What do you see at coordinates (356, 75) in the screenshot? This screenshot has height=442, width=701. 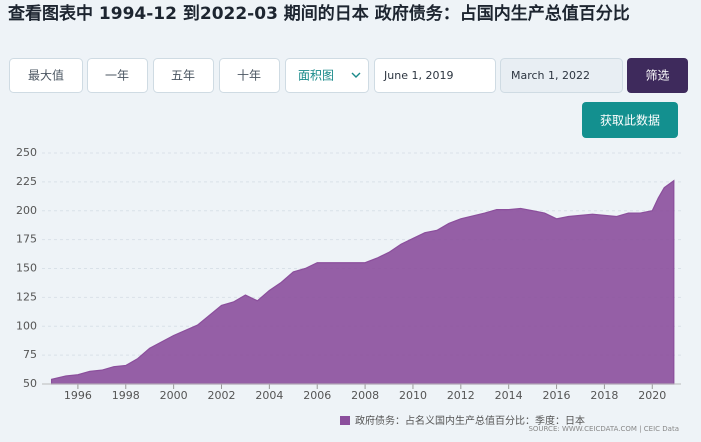 I see `dropdown-arrow` at bounding box center [356, 75].